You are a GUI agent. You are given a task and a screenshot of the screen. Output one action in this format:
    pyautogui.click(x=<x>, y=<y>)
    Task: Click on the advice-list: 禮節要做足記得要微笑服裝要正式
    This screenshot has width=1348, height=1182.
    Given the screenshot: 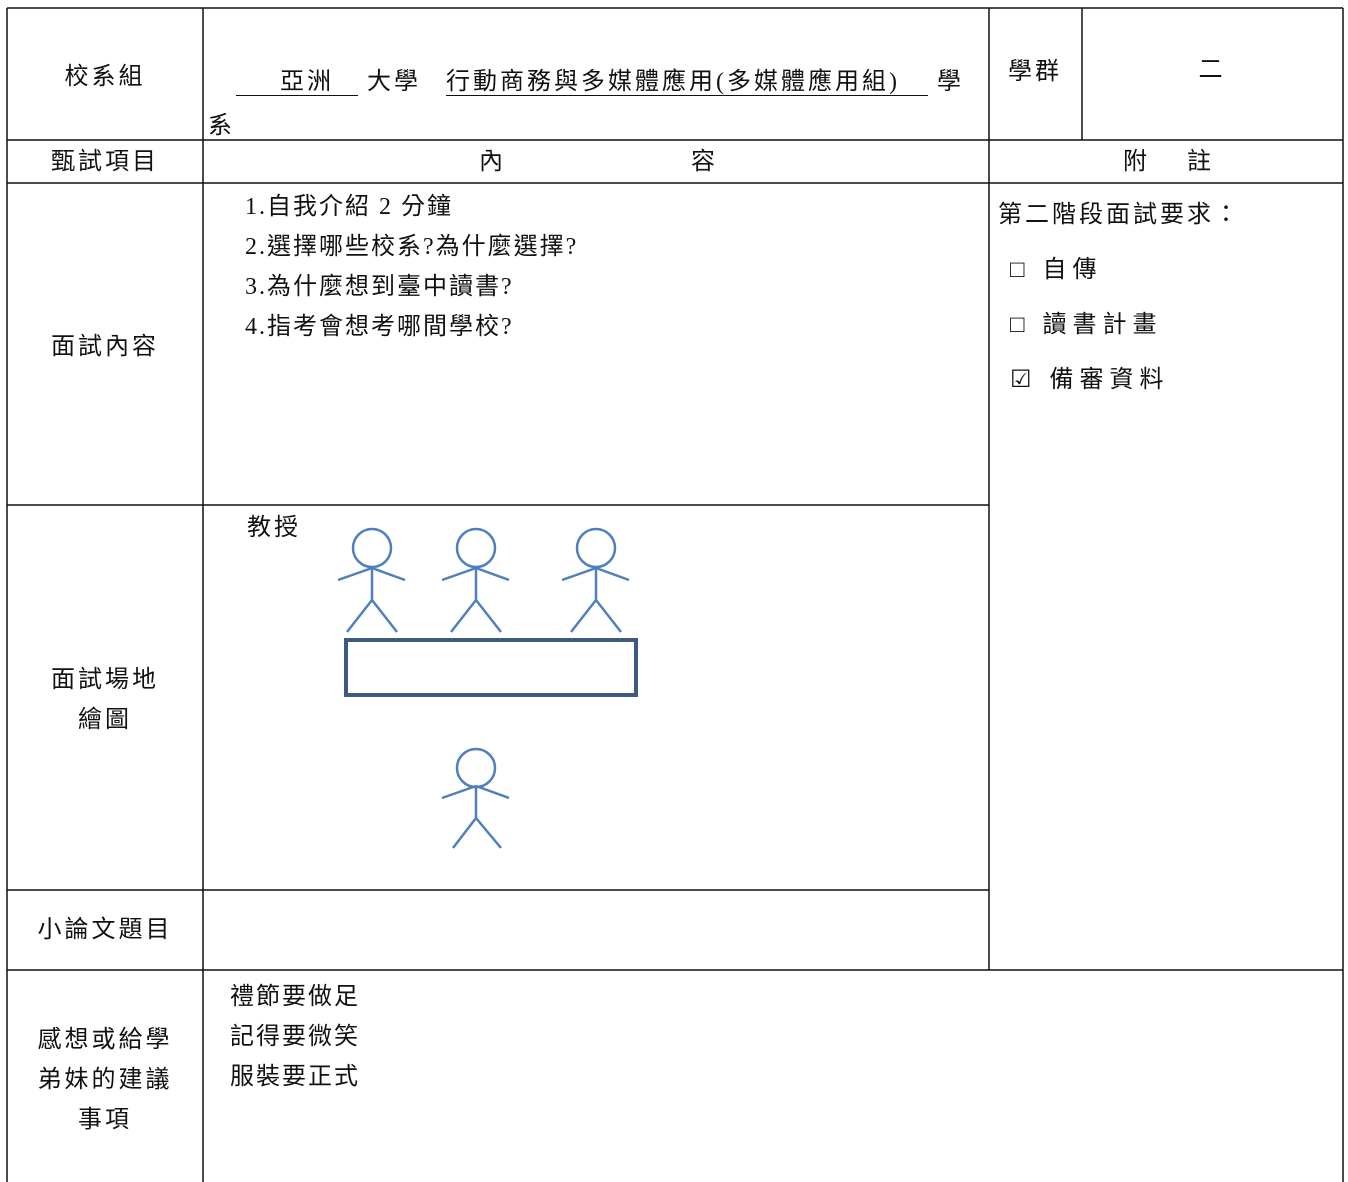 What is the action you would take?
    pyautogui.click(x=295, y=1037)
    